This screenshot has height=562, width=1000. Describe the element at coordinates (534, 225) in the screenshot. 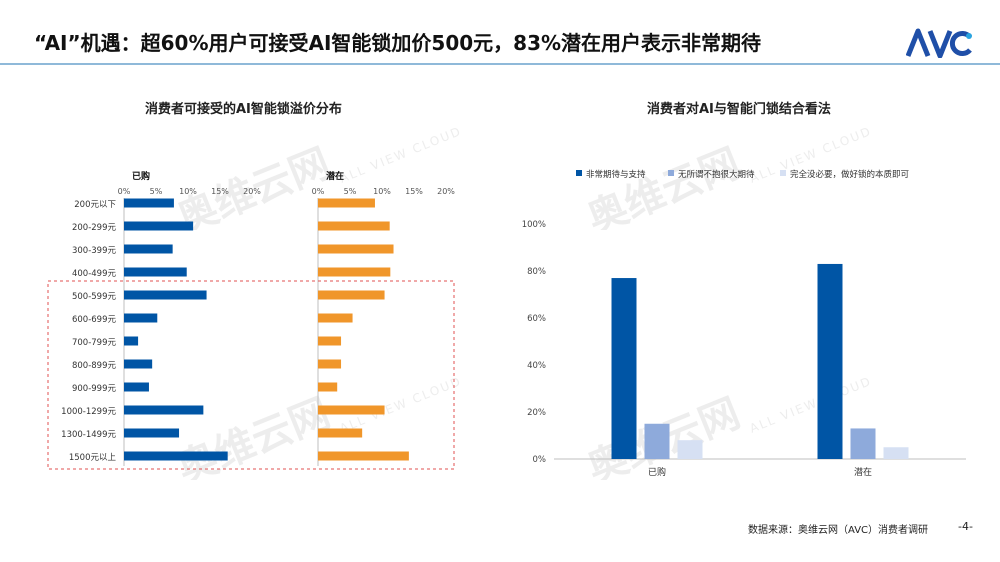

I see `y-tick-label: 100%` at that location.